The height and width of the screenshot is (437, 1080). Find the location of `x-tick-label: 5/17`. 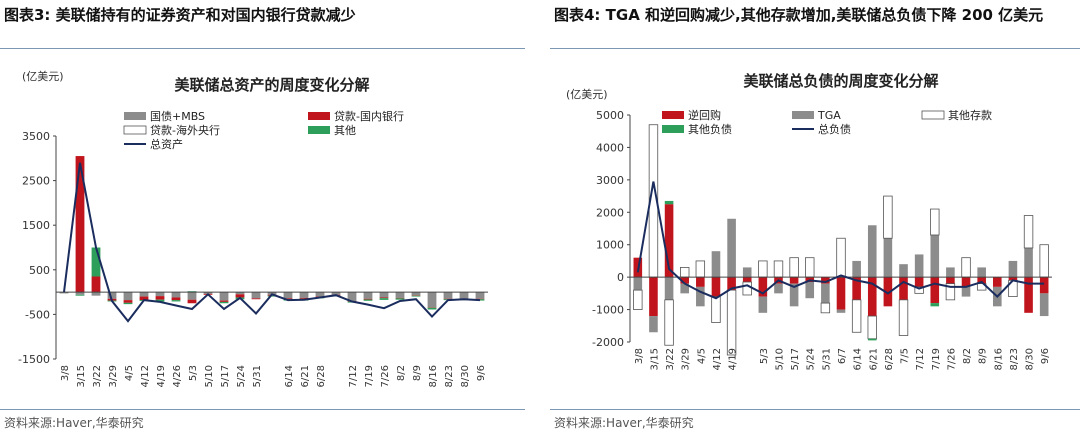

x-tick-label: 5/17 is located at coordinates (225, 376).